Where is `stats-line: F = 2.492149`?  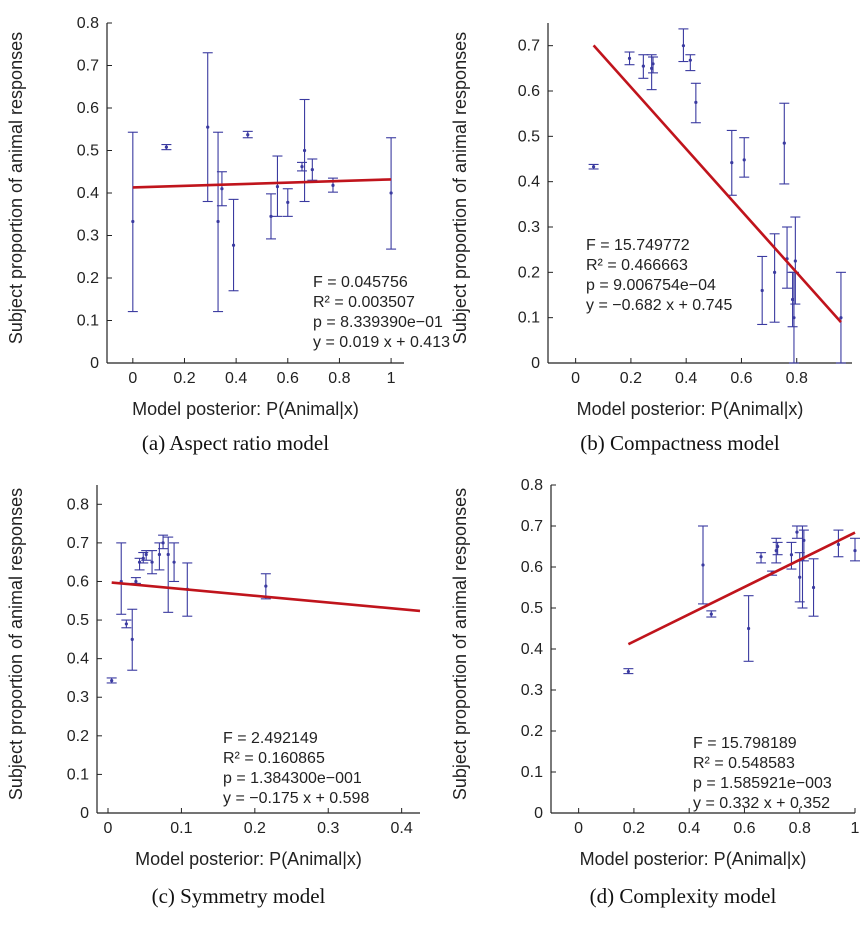 stats-line: F = 2.492149 is located at coordinates (270, 738).